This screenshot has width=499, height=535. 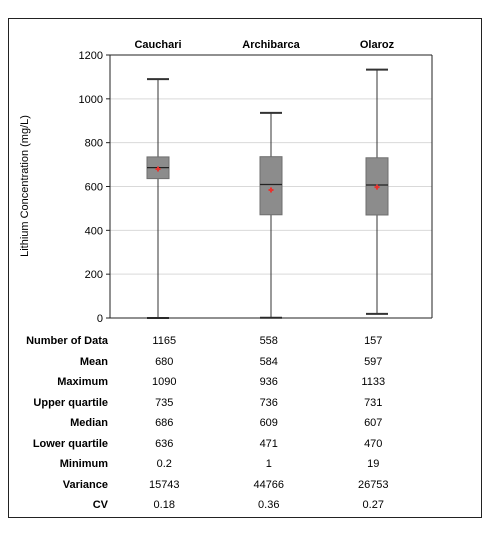 I want to click on row-label: Mean, so click(x=93, y=361).